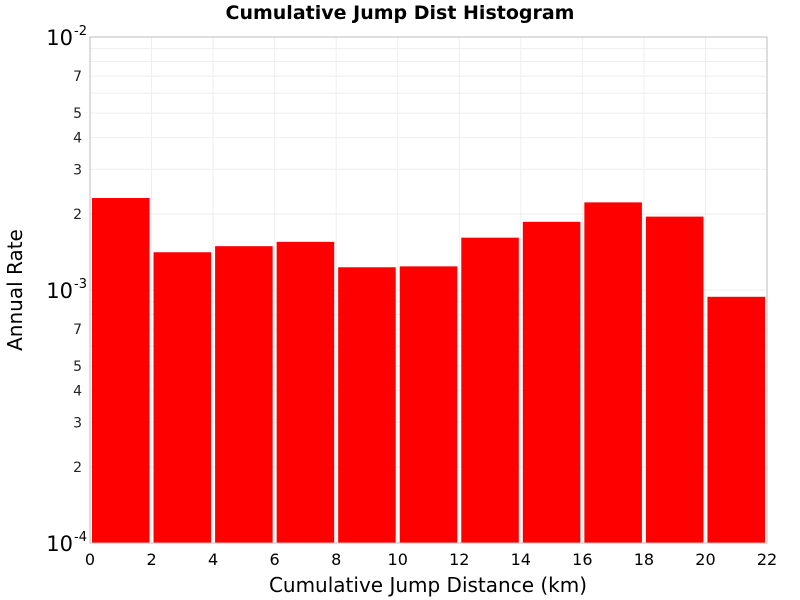 The image size is (800, 600). What do you see at coordinates (213, 559) in the screenshot?
I see `x-tick-label: 4` at bounding box center [213, 559].